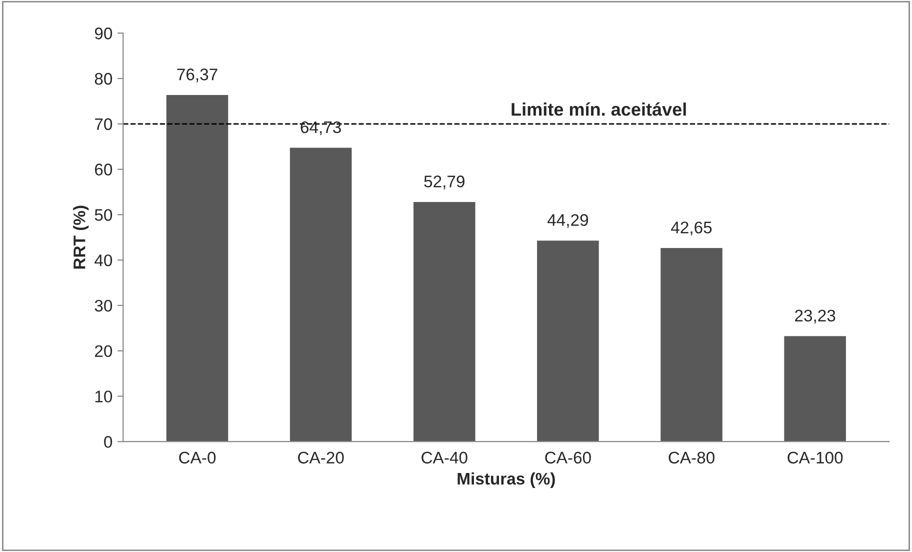  Describe the element at coordinates (103, 34) in the screenshot. I see `y-tick-label: 90` at that location.